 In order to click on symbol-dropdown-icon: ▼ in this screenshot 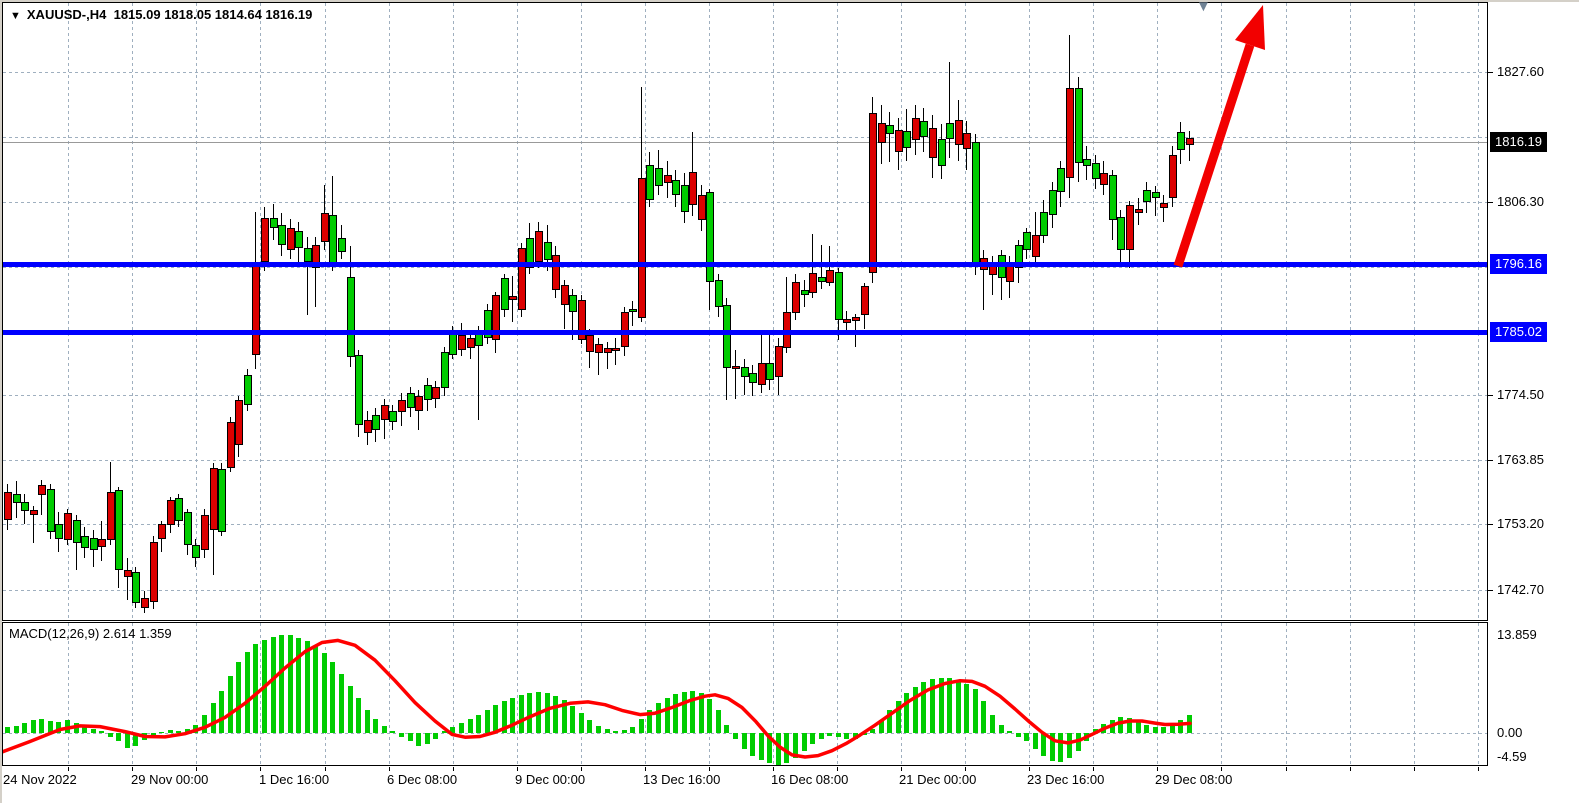, I will do `click(15, 16)`.